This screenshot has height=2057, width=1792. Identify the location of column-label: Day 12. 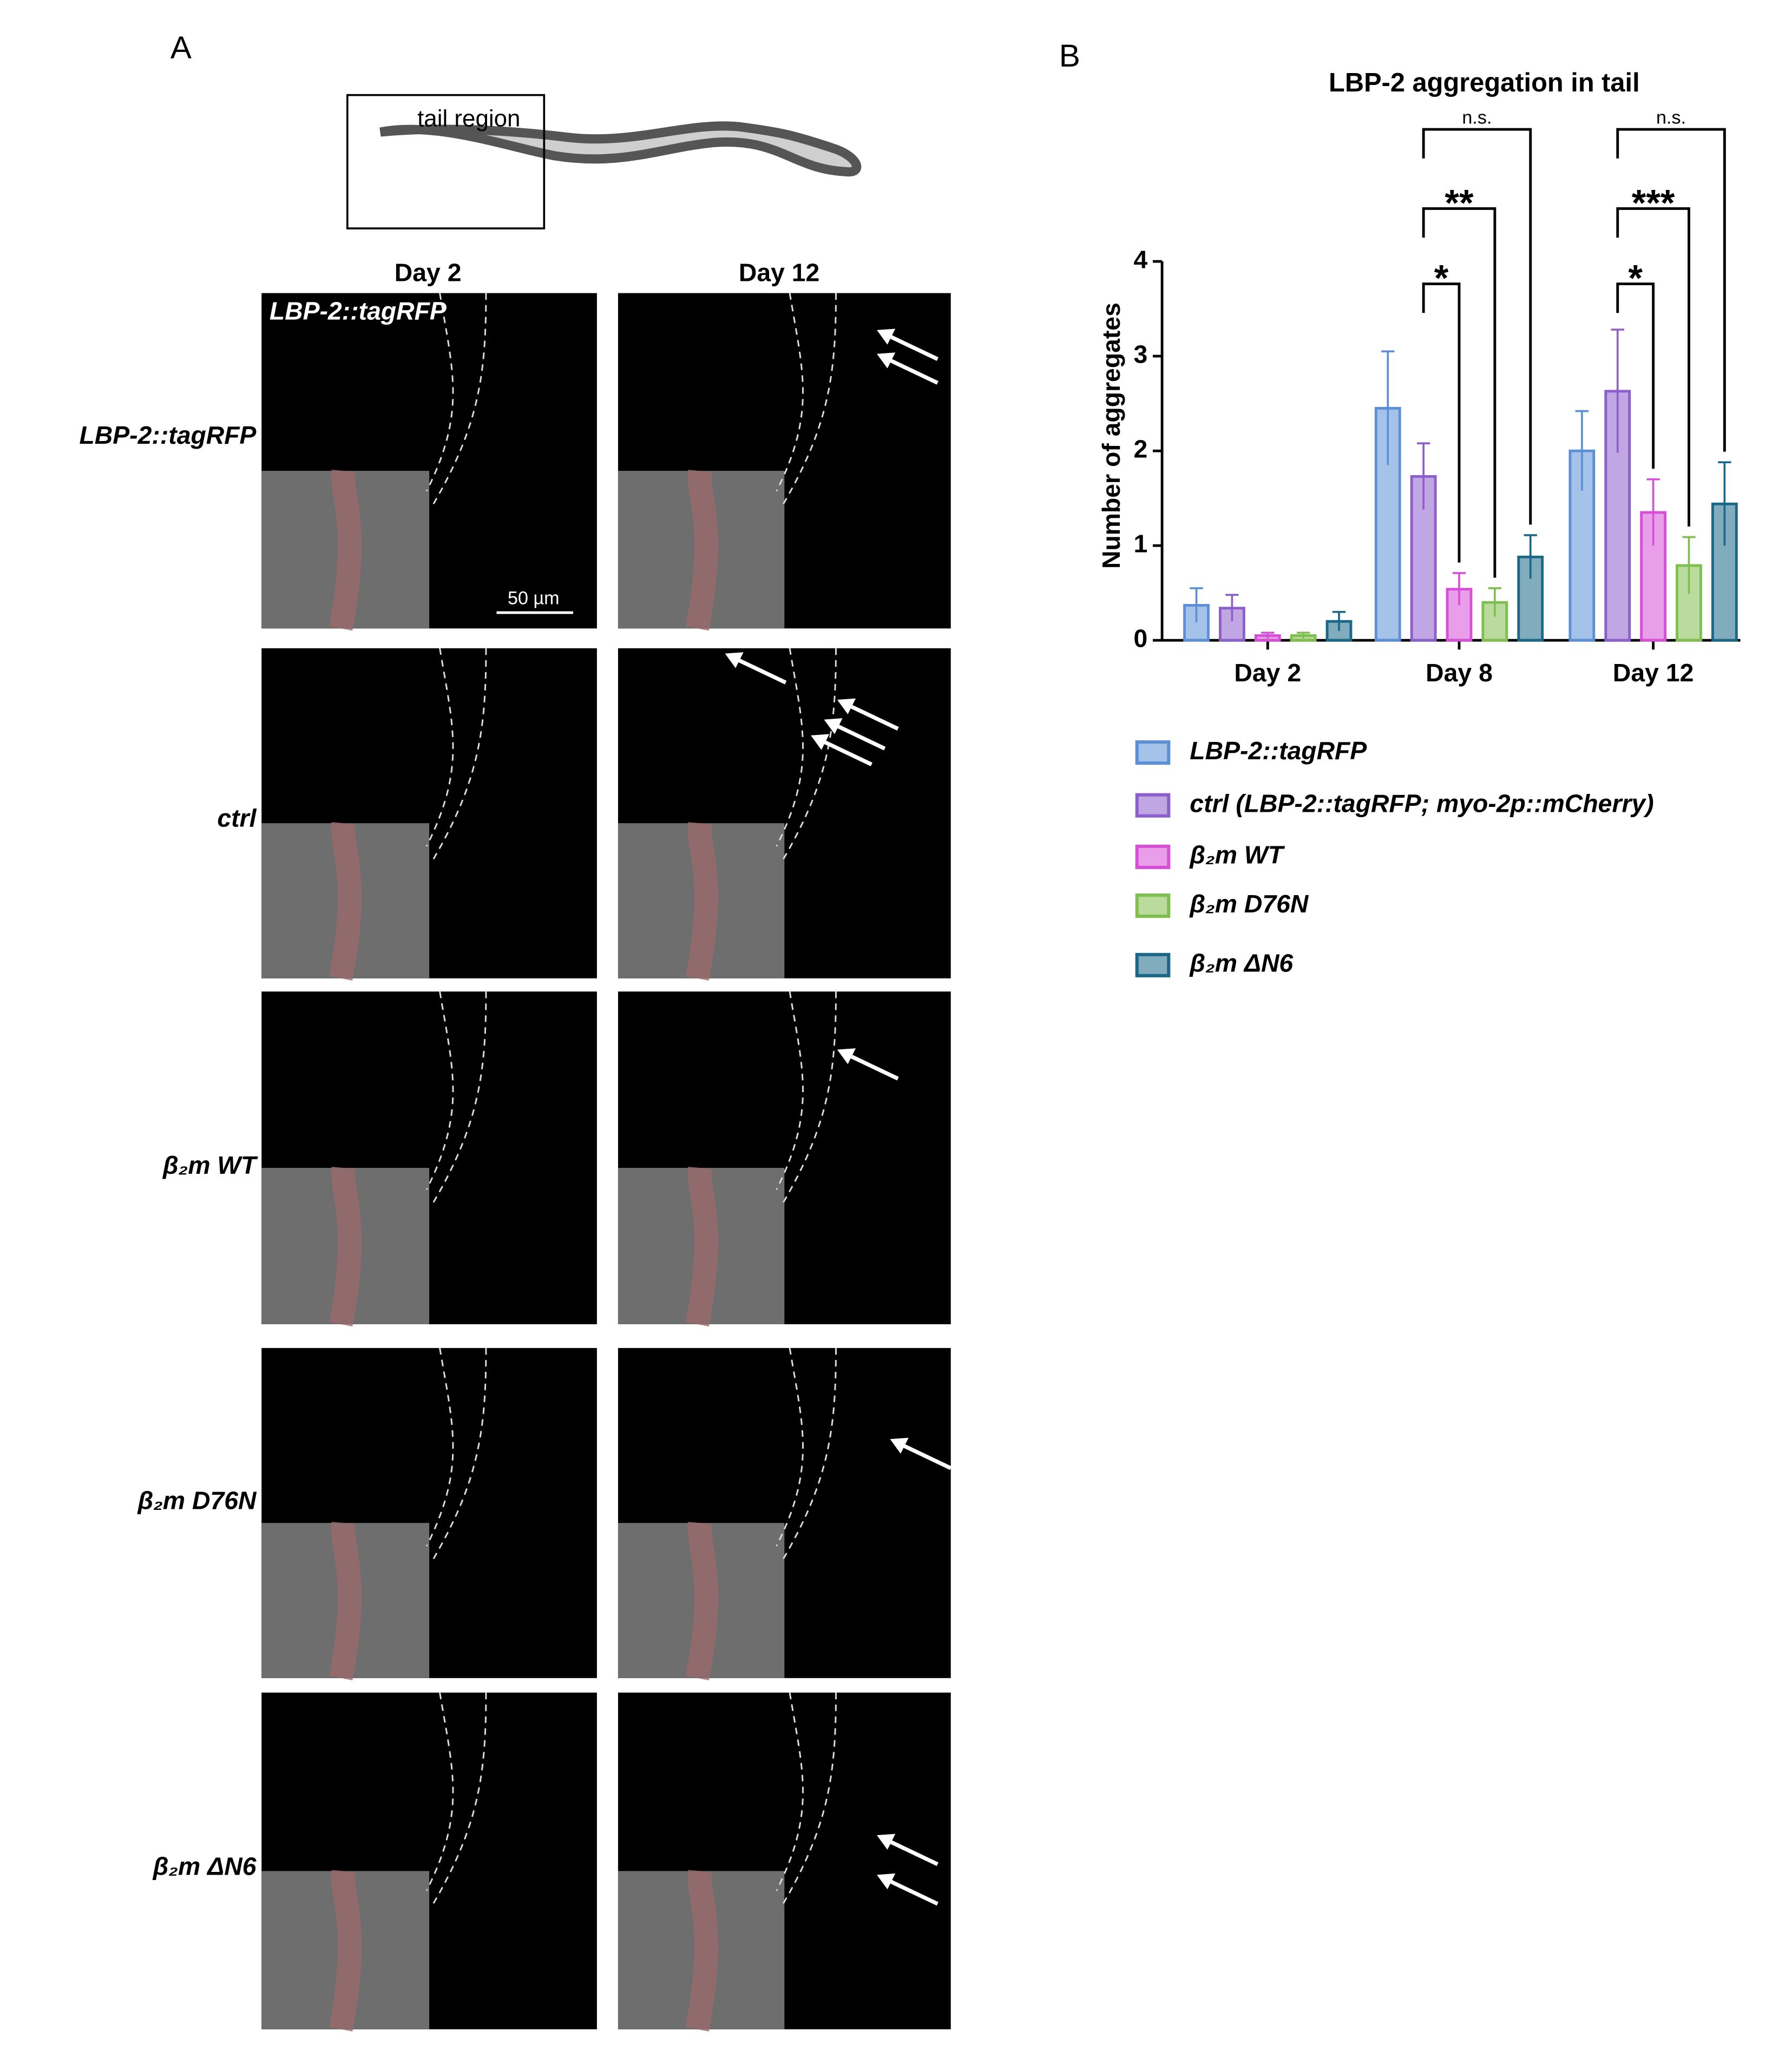
(779, 273).